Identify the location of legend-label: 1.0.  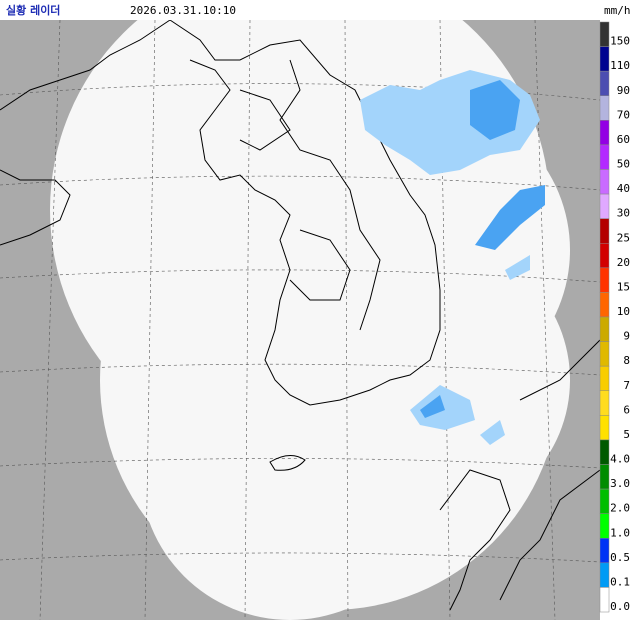
(620, 532).